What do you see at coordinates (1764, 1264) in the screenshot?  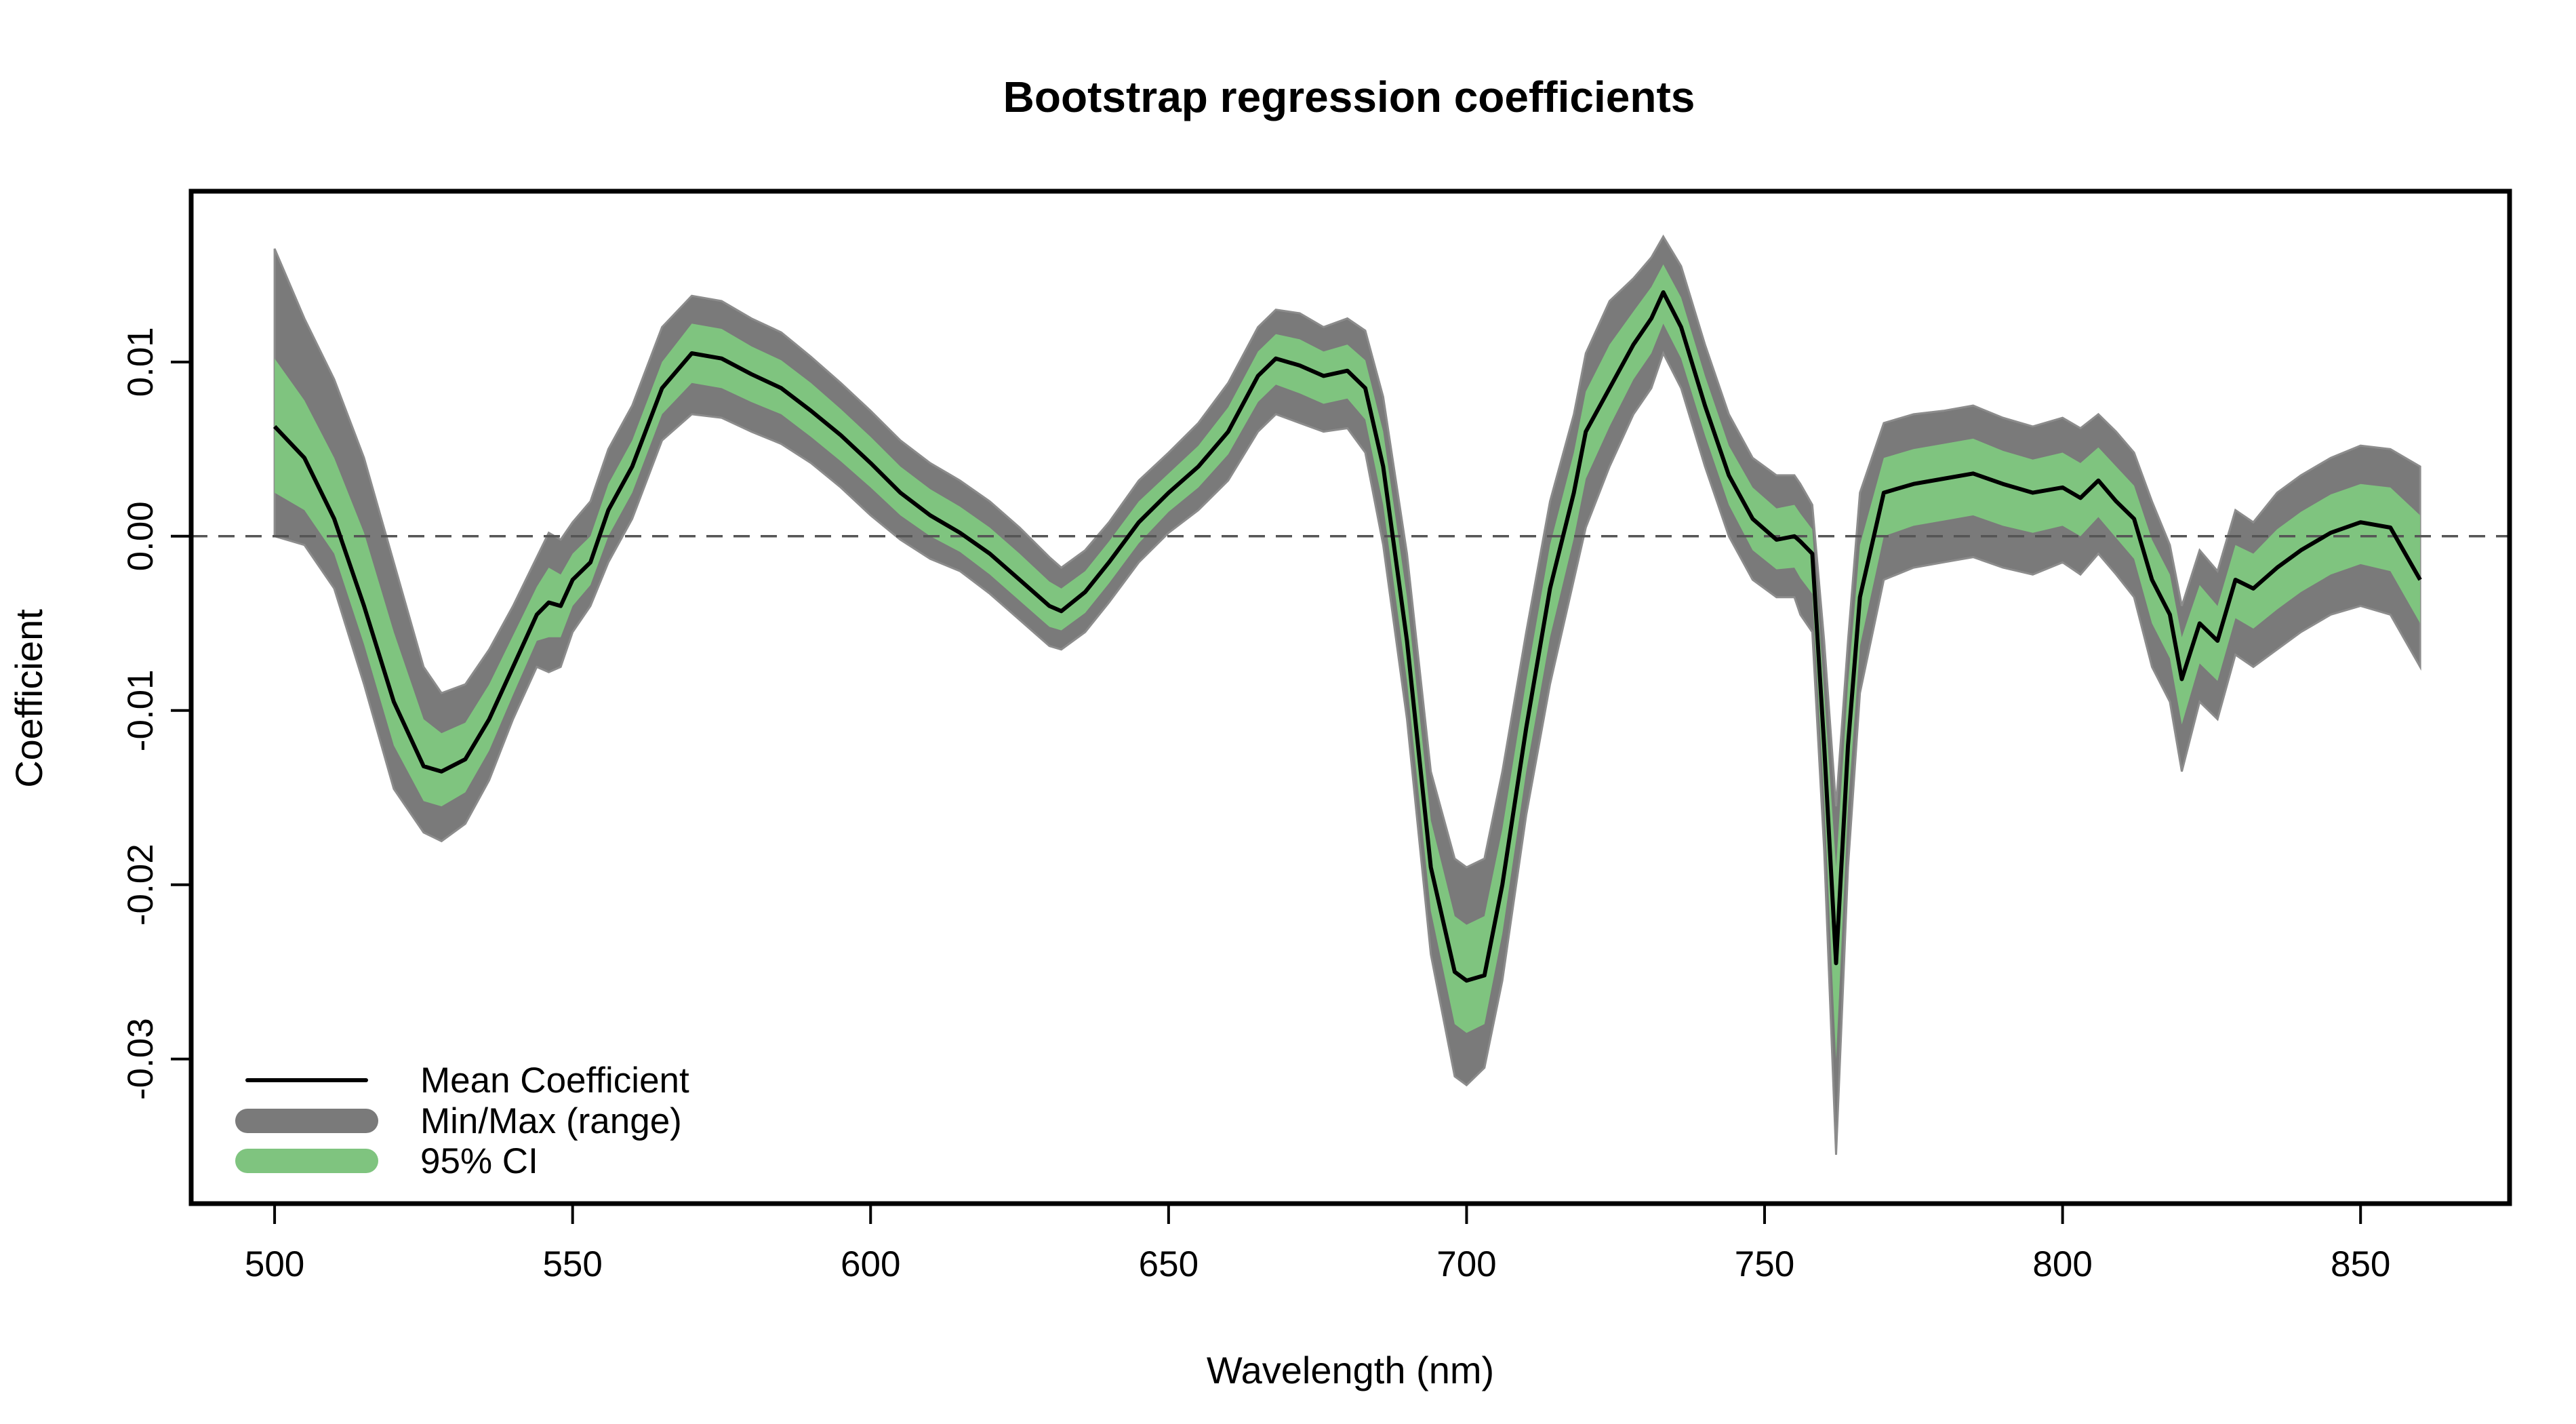 I see `x-tick-label: 750` at bounding box center [1764, 1264].